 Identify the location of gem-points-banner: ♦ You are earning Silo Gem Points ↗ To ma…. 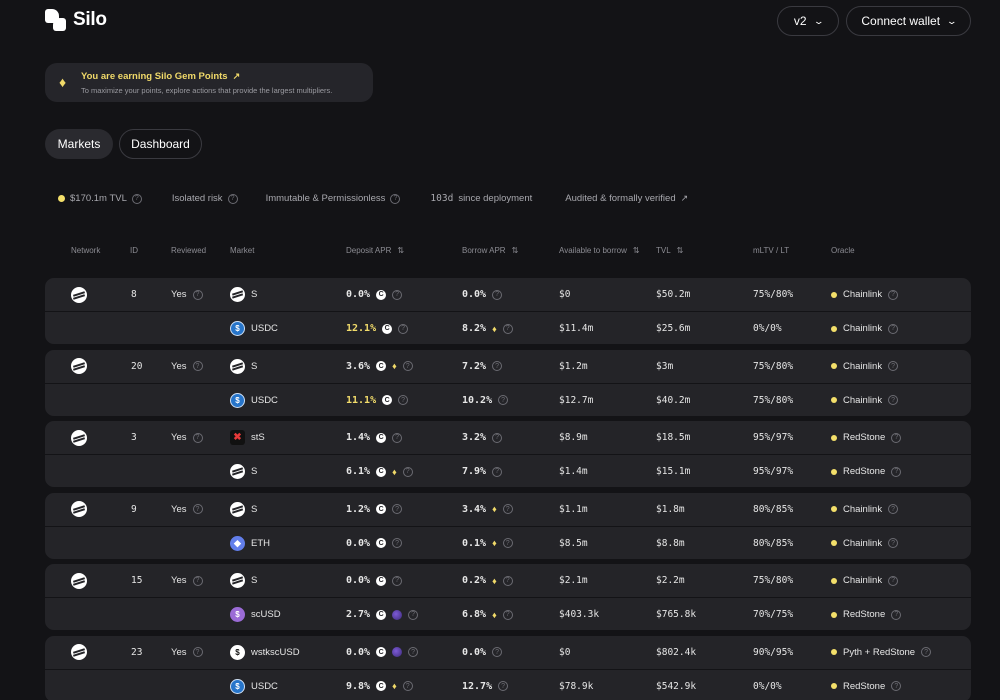
(209, 82).